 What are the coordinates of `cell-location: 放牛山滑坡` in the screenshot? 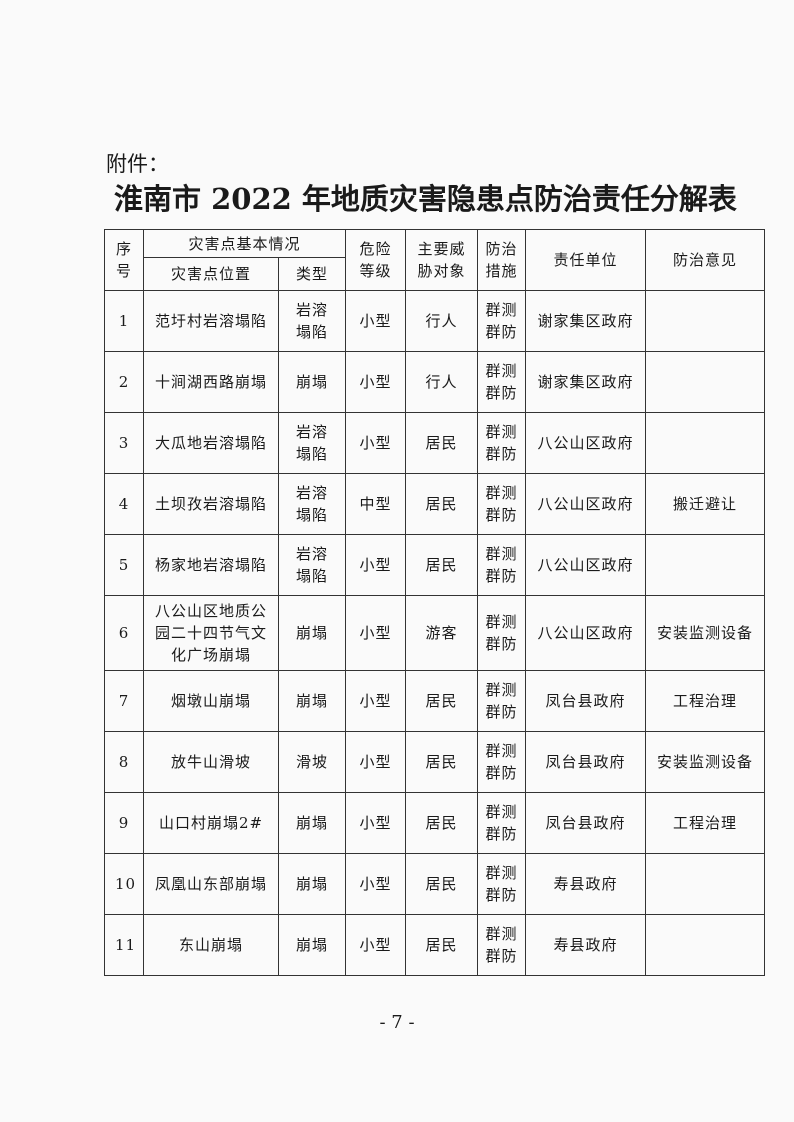 It's located at (211, 762).